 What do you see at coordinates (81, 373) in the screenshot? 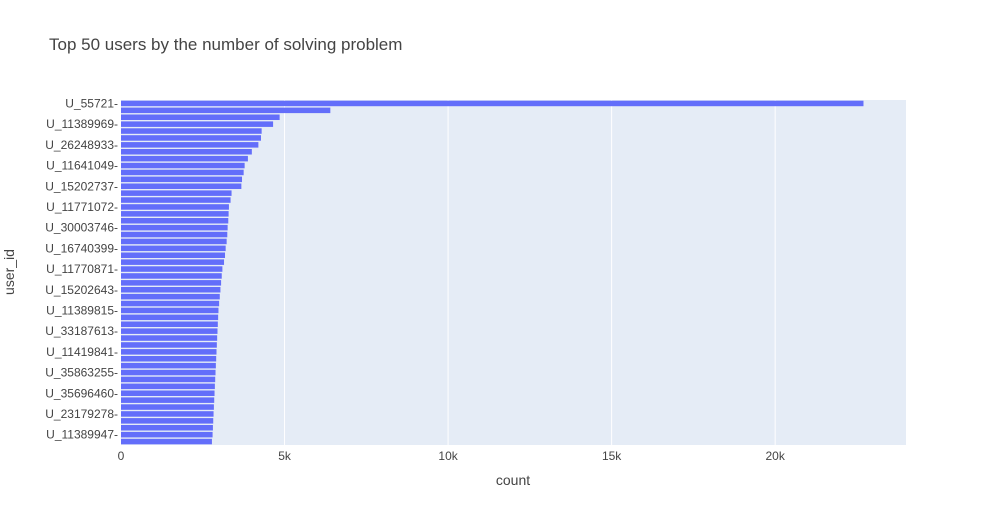
I see `y-tick-label: U_35863255-` at bounding box center [81, 373].